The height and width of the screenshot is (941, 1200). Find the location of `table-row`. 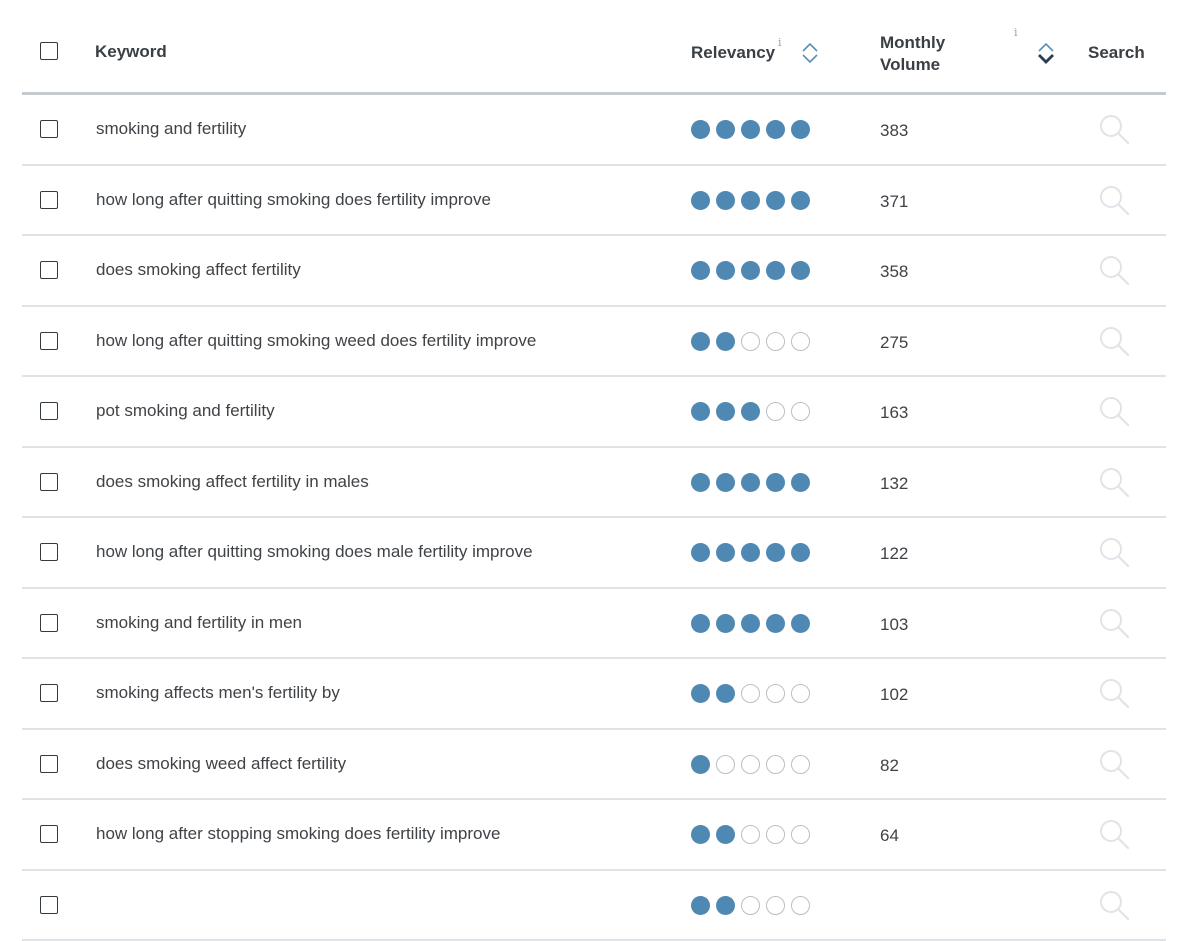

table-row is located at coordinates (594, 906).